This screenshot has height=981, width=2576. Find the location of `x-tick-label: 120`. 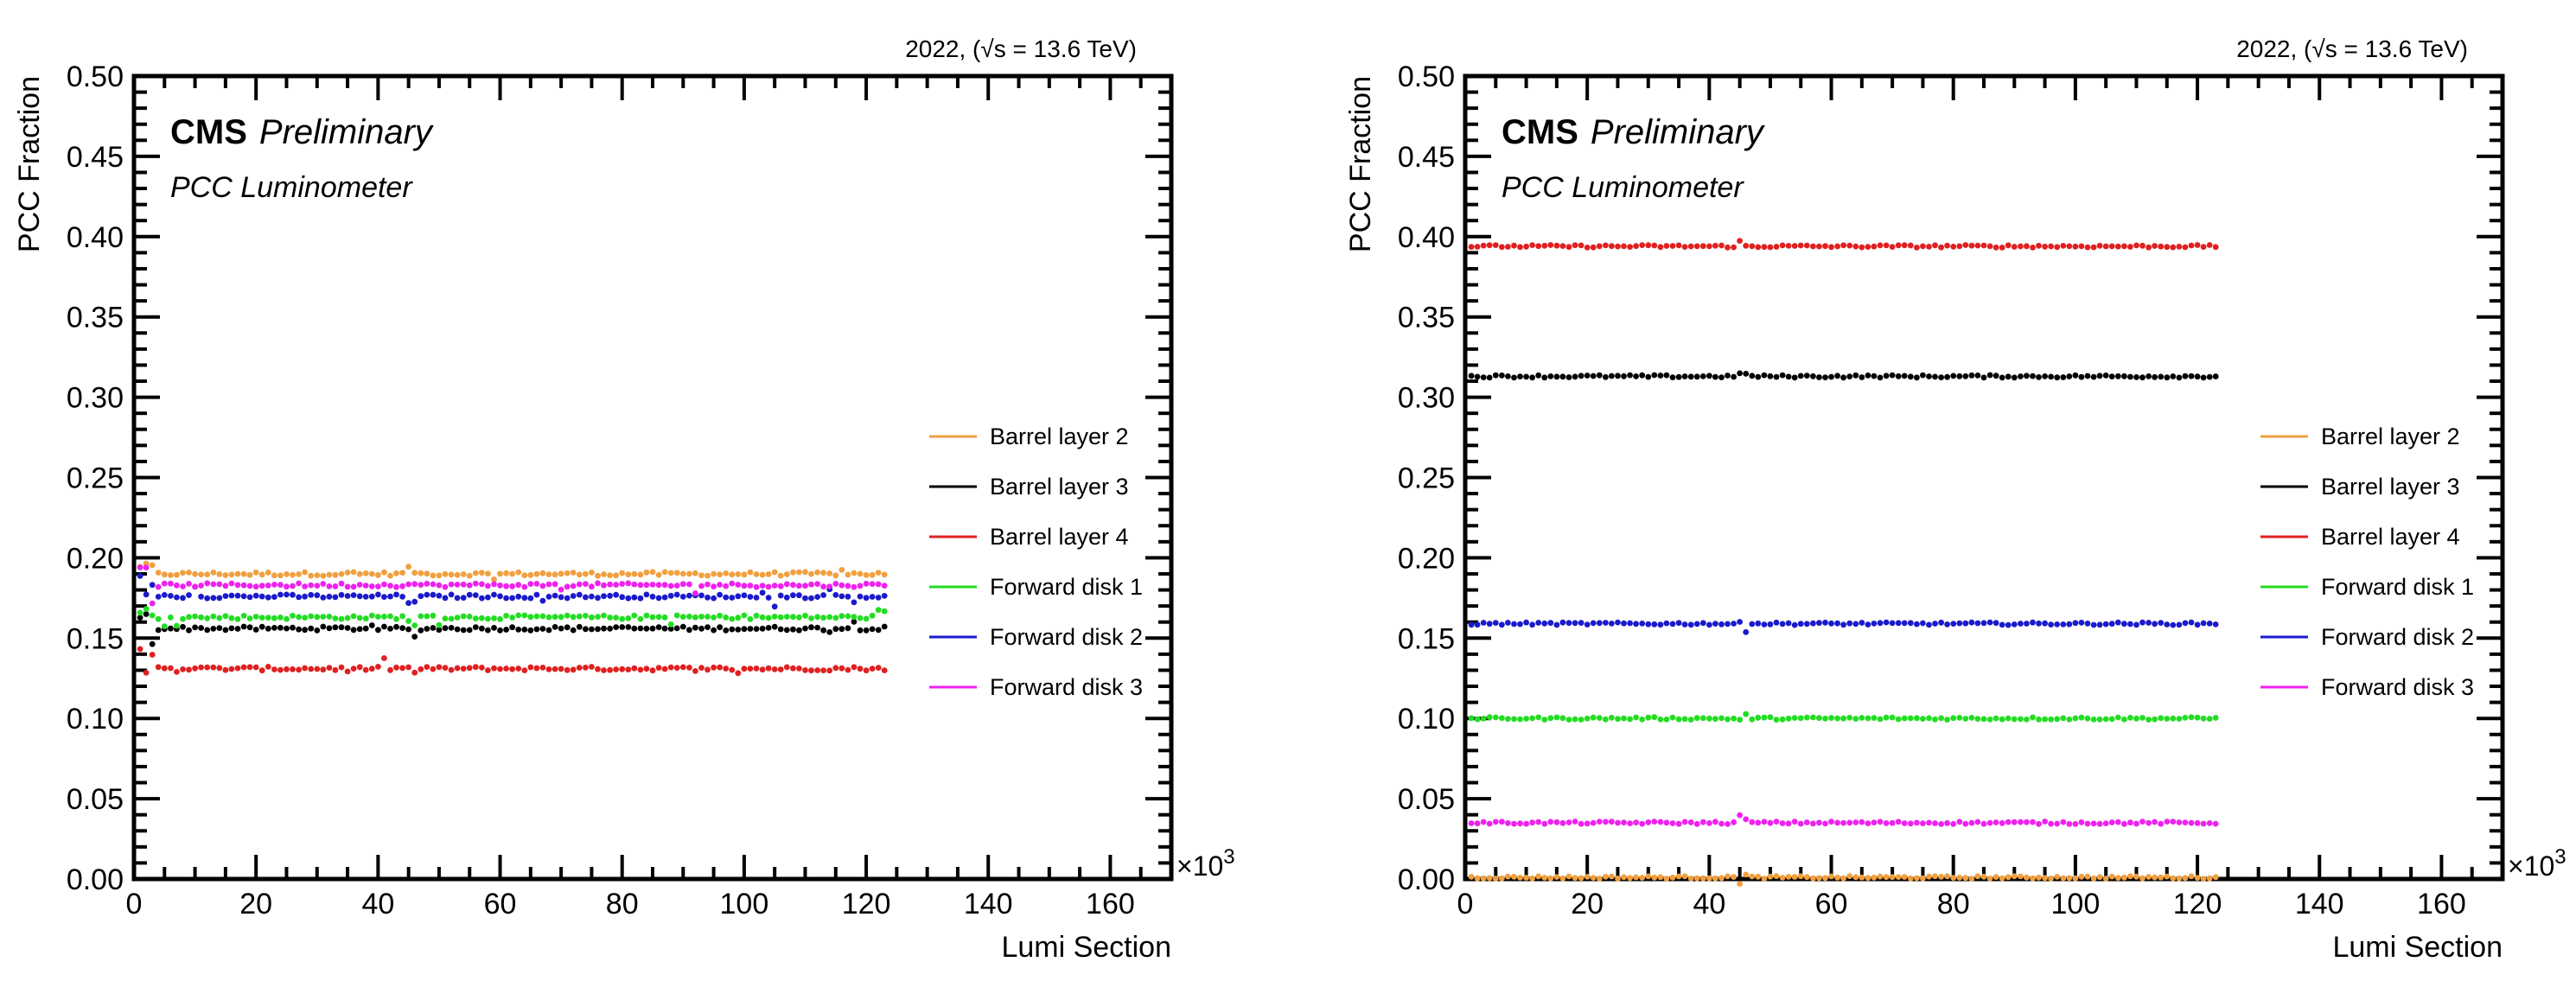

x-tick-label: 120 is located at coordinates (866, 904).